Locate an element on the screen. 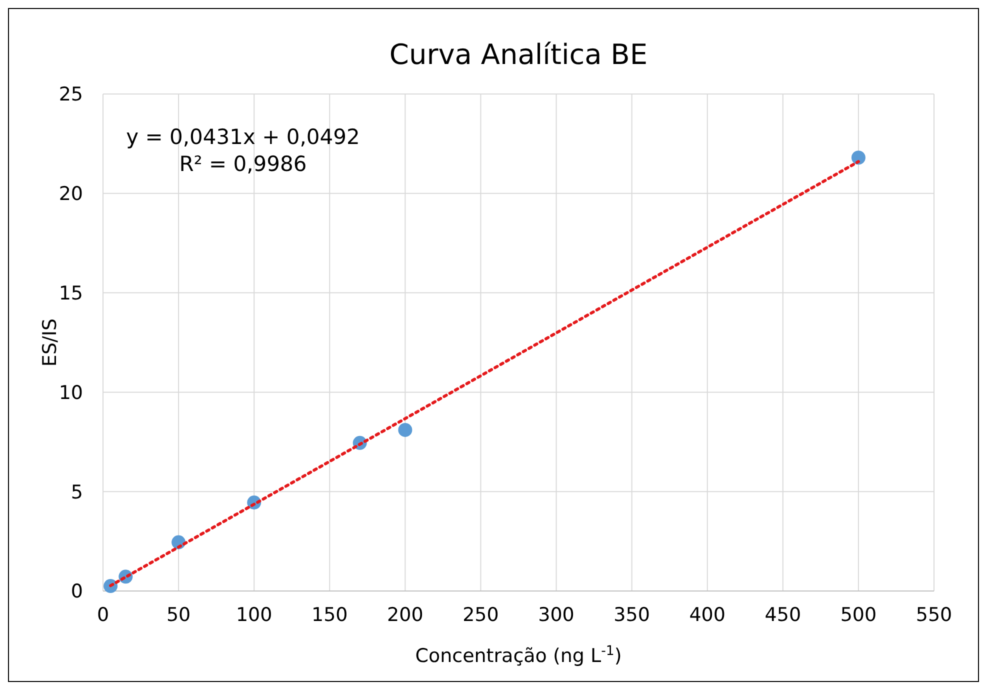 The height and width of the screenshot is (690, 987). x-tick-label: 100 is located at coordinates (254, 615).